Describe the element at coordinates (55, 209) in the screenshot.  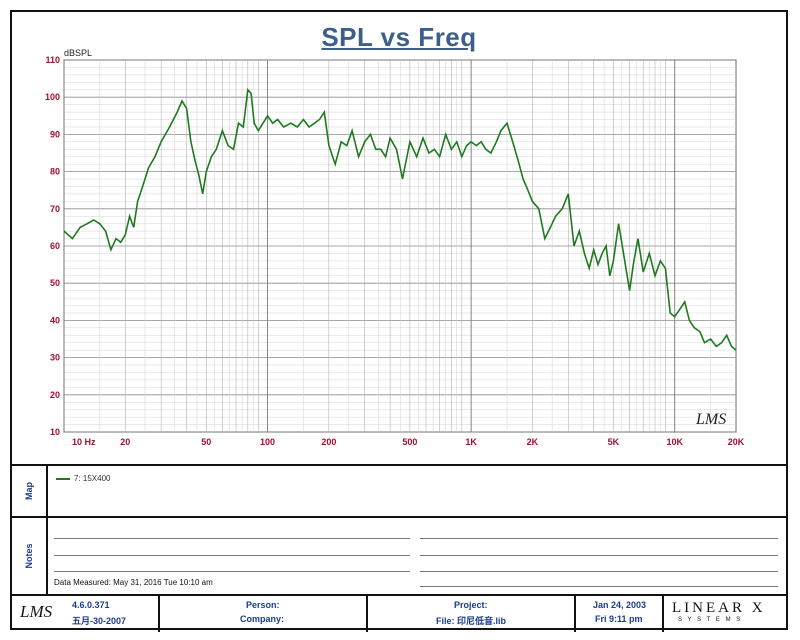
I see `y-tick-label: 70` at that location.